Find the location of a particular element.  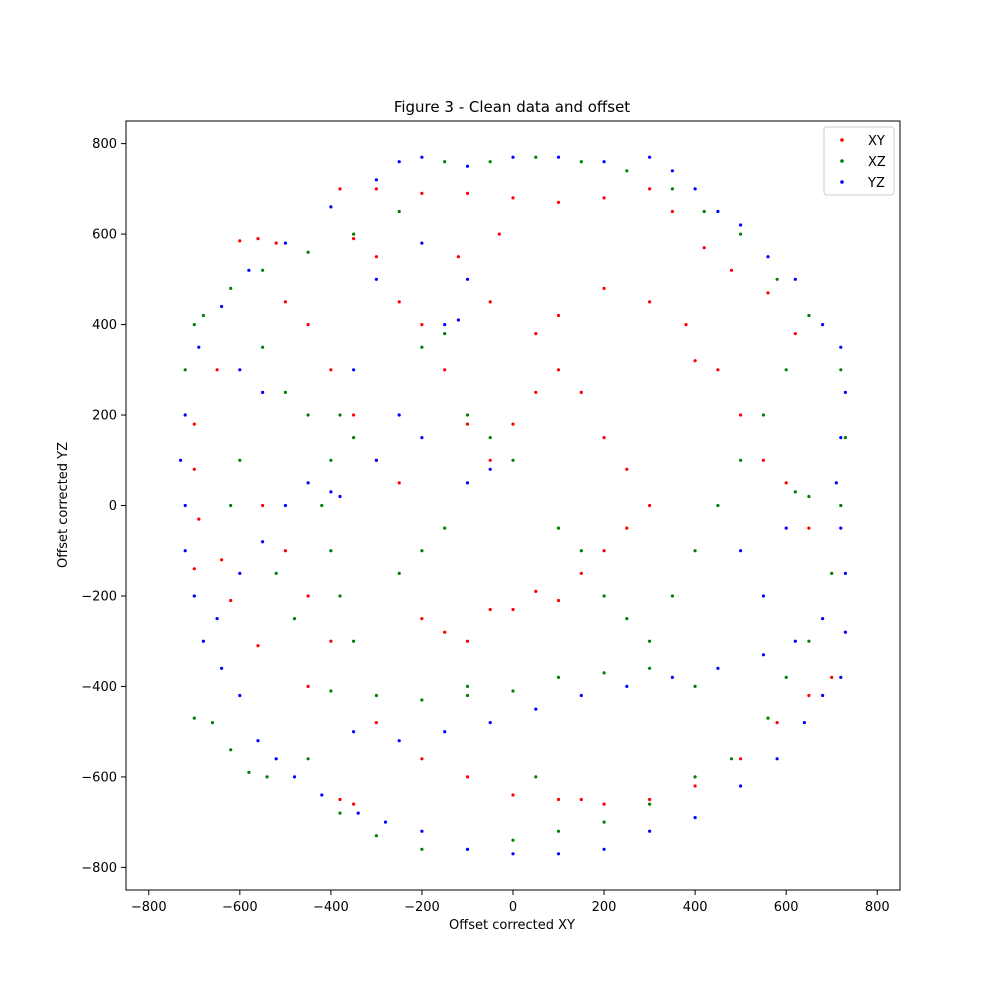

y-tick-label: −200 is located at coordinates (99, 596).